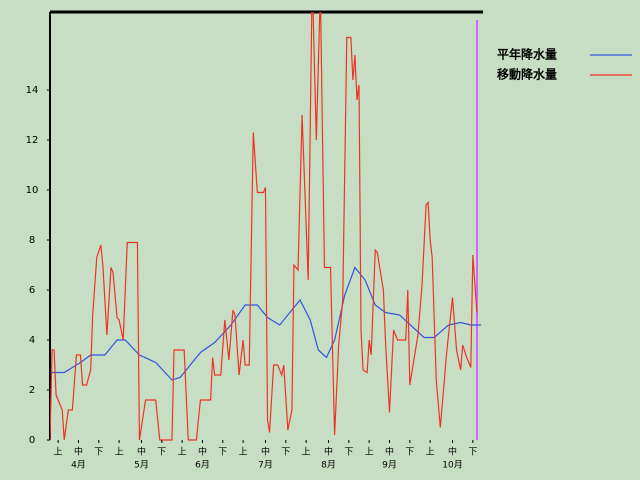  What do you see at coordinates (527, 74) in the screenshot?
I see `legend-label: 移動降水量` at bounding box center [527, 74].